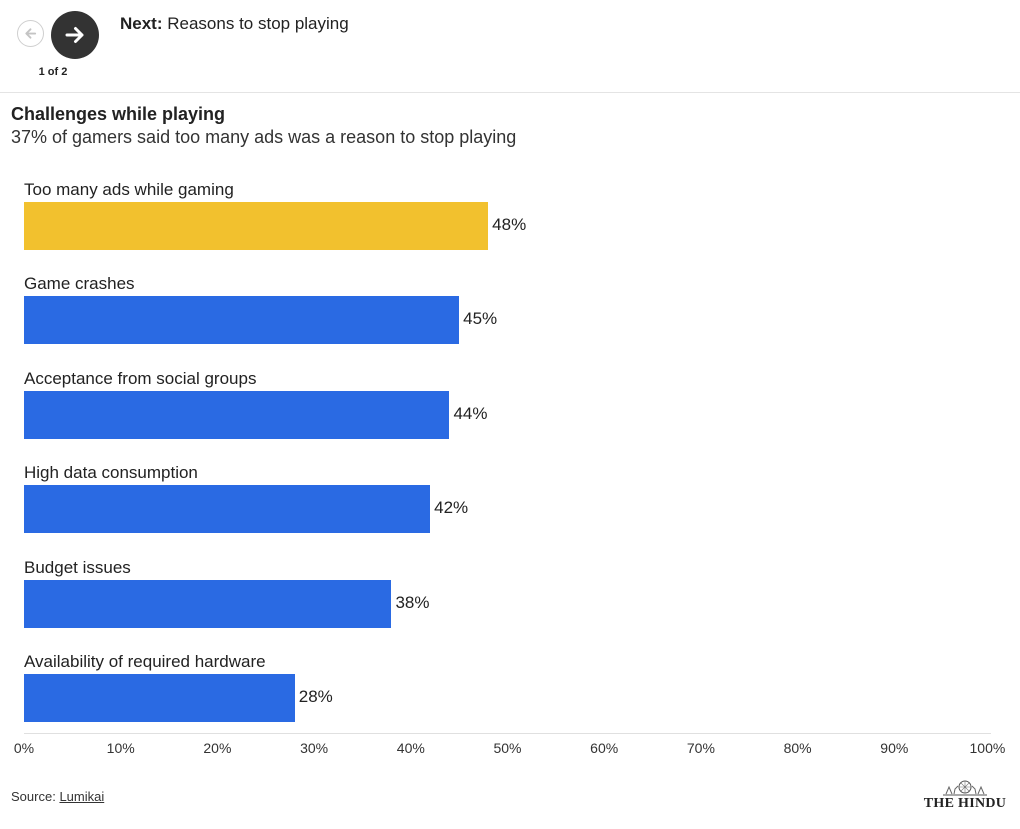 The image size is (1020, 829). Describe the element at coordinates (507, 733) in the screenshot. I see `x-axis-line` at that location.